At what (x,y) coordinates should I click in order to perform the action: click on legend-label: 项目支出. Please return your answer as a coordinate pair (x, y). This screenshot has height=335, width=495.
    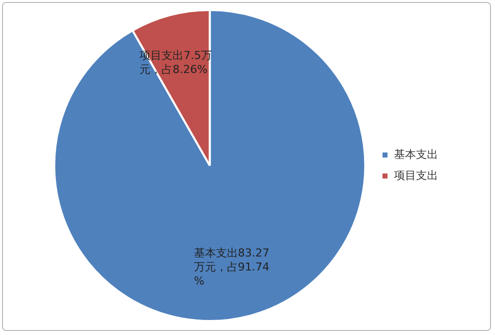
    Looking at the image, I should click on (416, 175).